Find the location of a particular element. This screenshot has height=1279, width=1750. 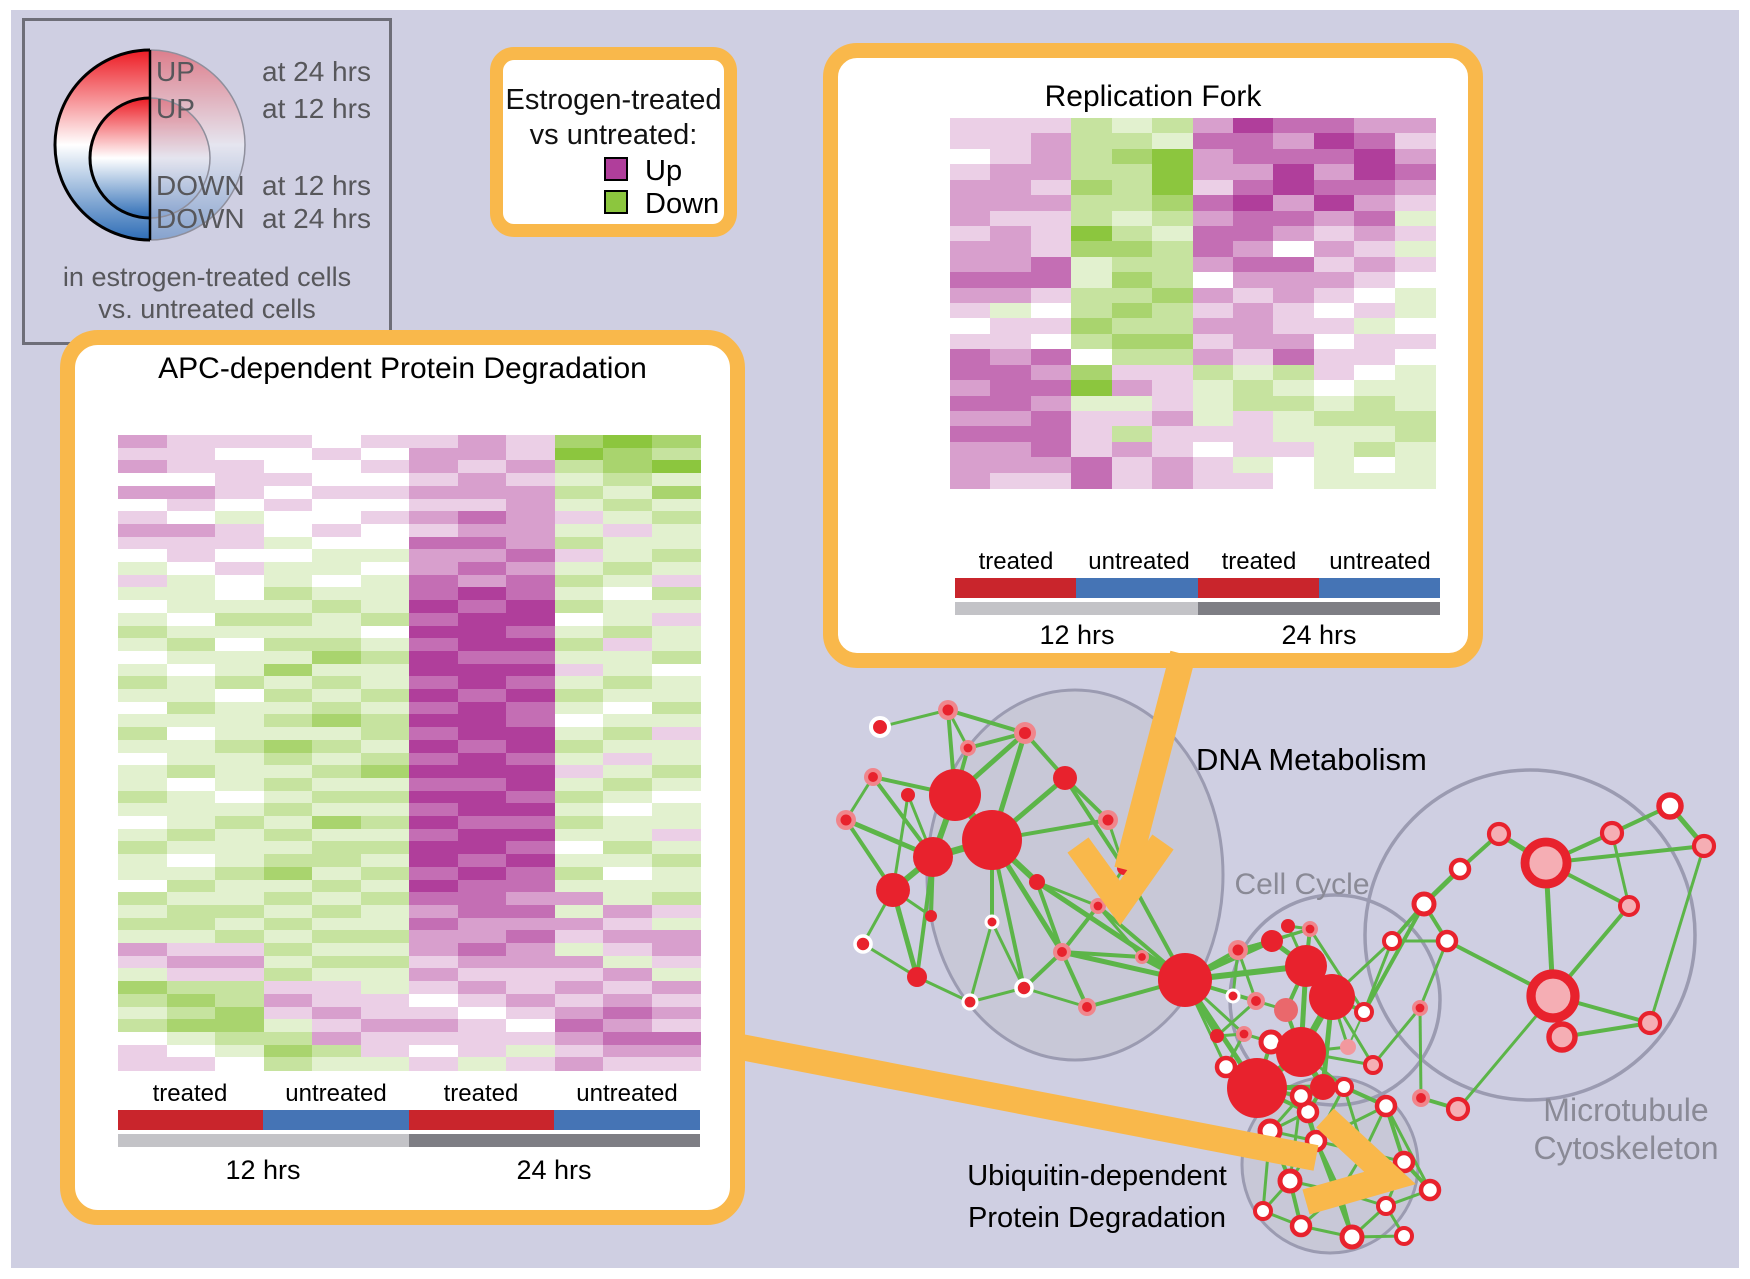

rf-group-untreated-12: untreated is located at coordinates (1139, 561).